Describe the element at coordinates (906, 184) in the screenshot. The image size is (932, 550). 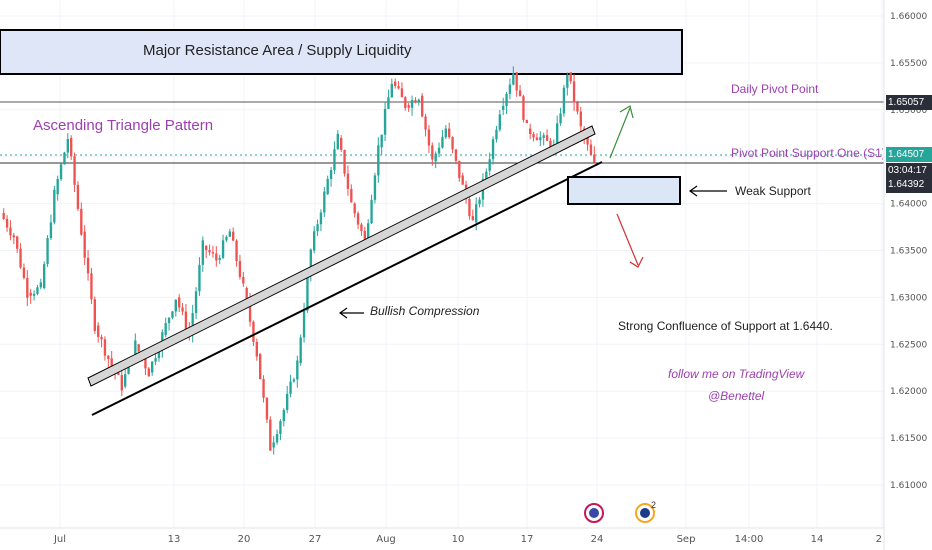
I see `last-price-value: 1.64392` at that location.